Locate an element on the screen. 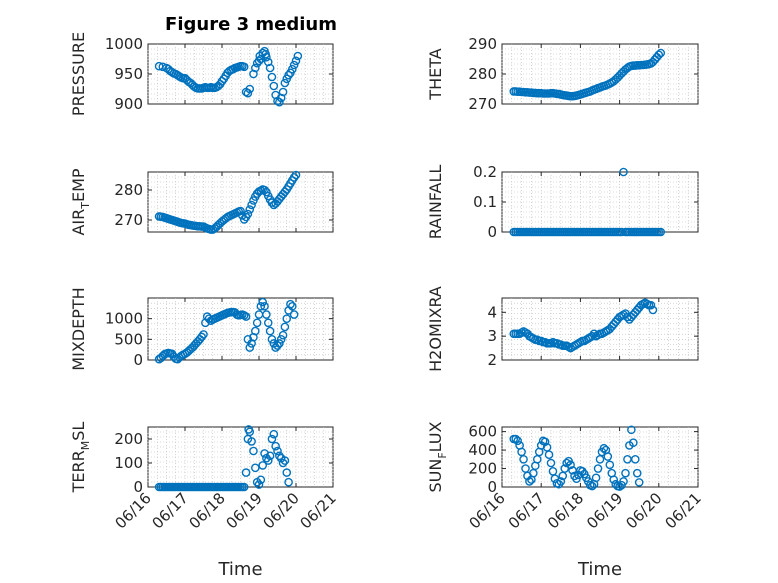  x-tick-label: 06/18 is located at coordinates (207, 510).